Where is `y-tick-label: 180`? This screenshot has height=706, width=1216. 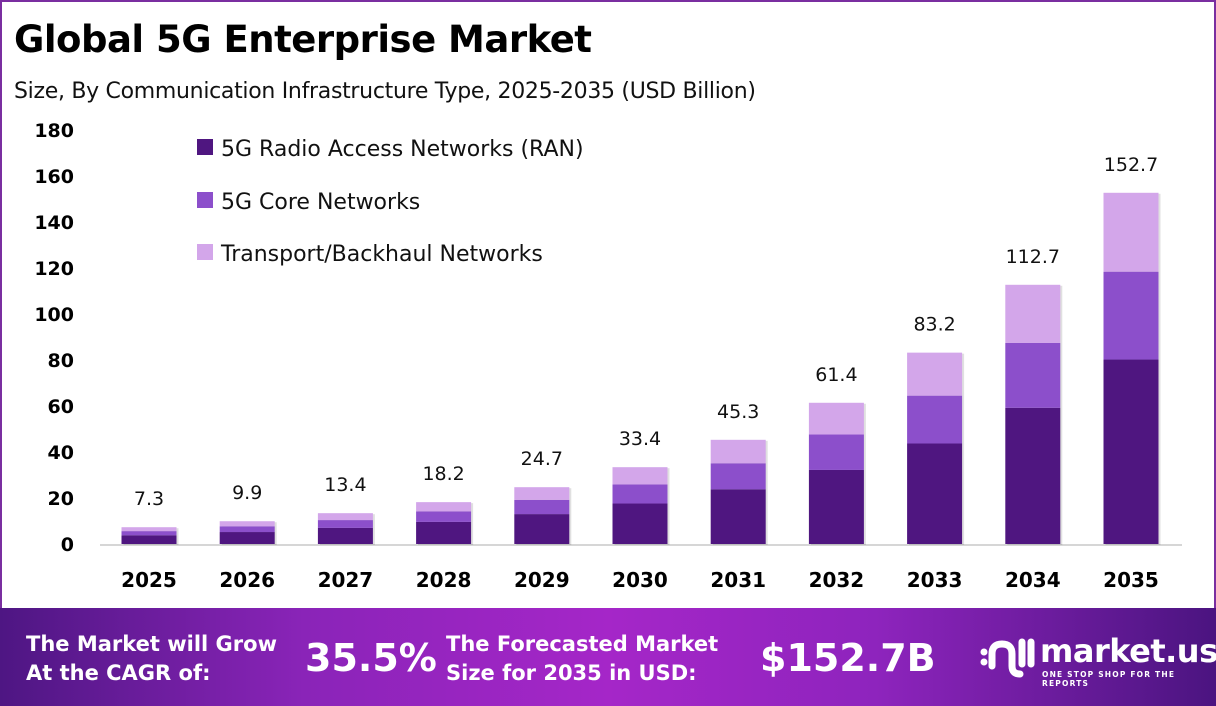
y-tick-label: 180 is located at coordinates (54, 131).